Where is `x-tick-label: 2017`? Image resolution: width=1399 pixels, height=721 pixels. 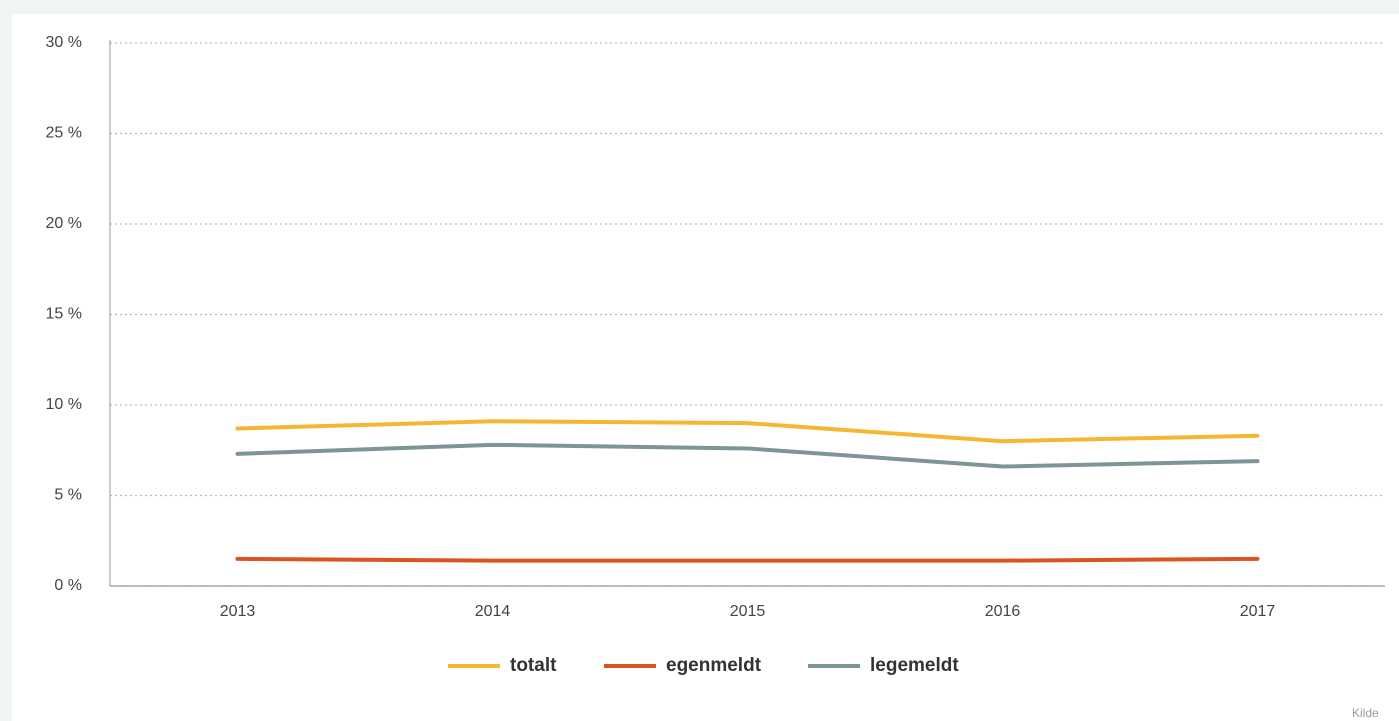 x-tick-label: 2017 is located at coordinates (1258, 611).